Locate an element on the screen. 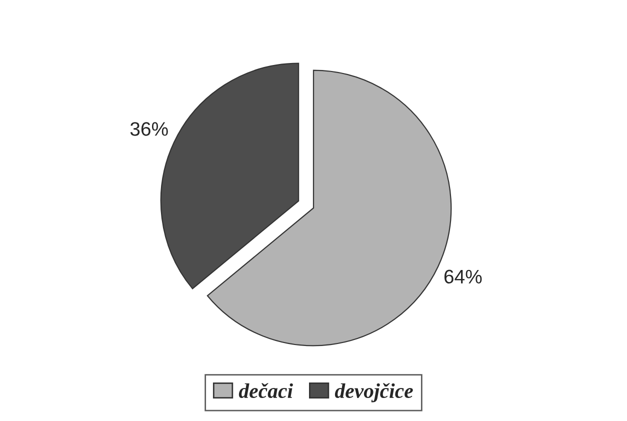  legend-label: dečaci is located at coordinates (265, 390).